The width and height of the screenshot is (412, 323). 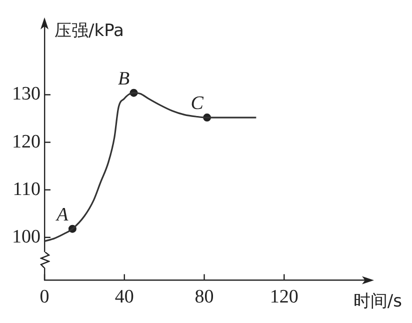 I want to click on y-tick-label: 110, so click(x=26, y=189).